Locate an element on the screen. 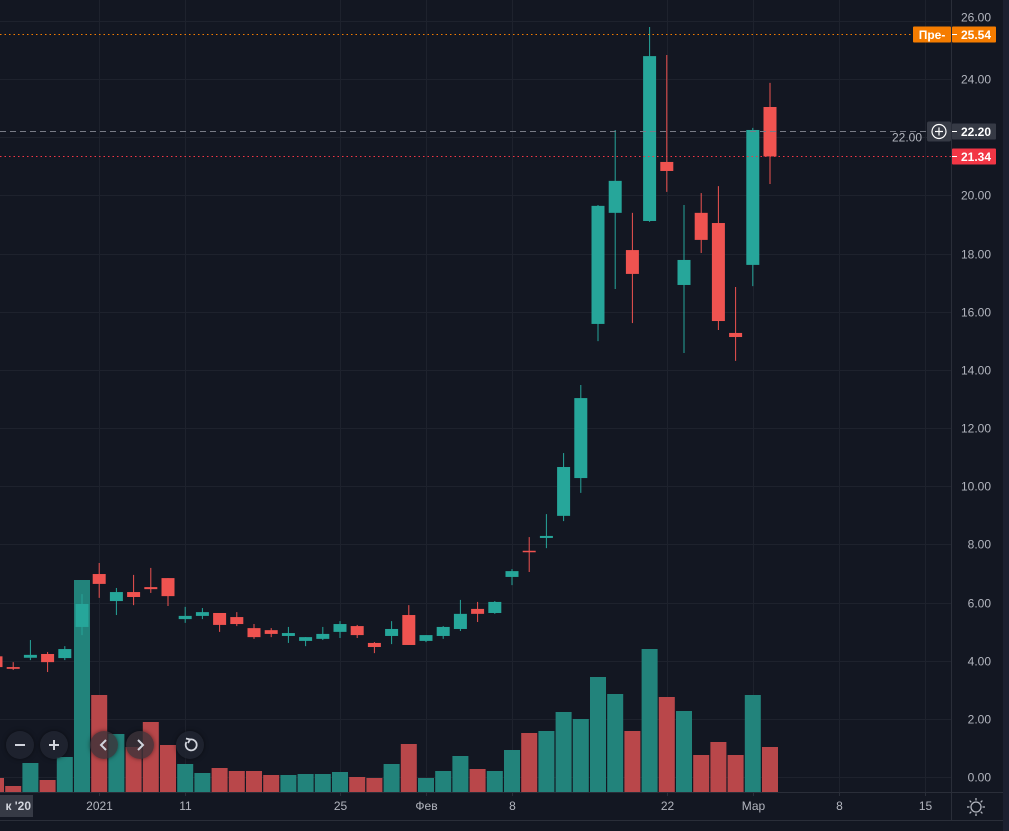  reset-chart-button is located at coordinates (190, 745).